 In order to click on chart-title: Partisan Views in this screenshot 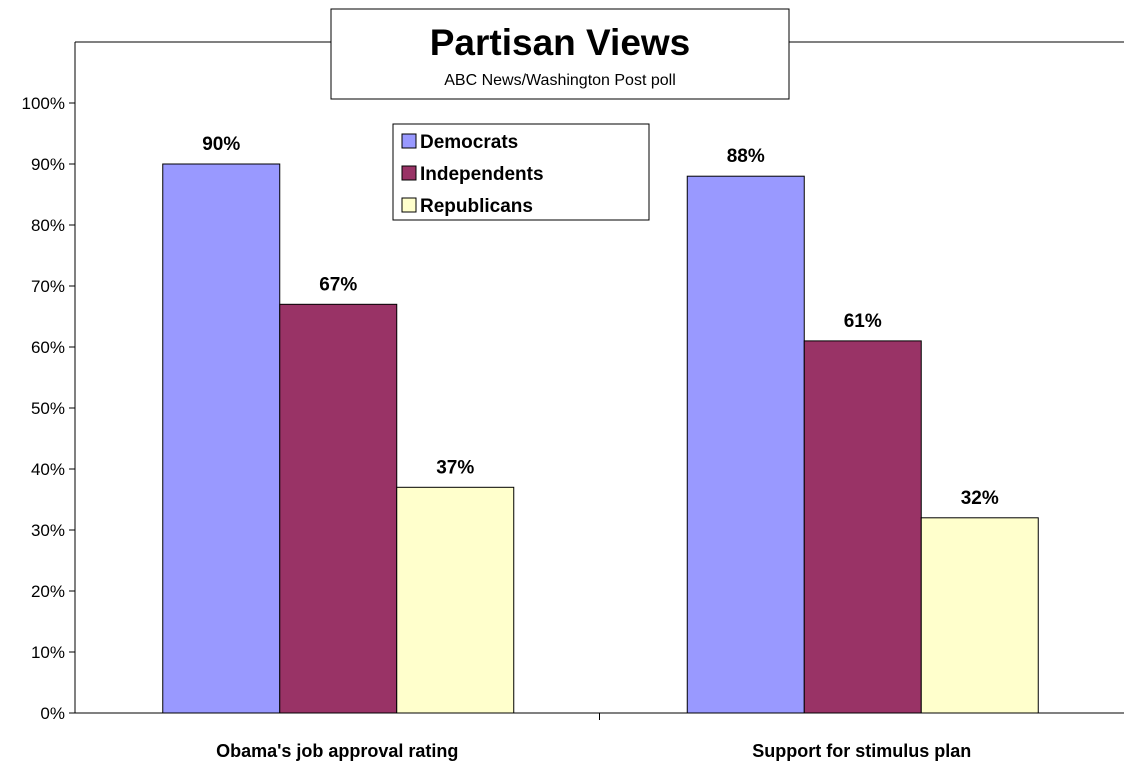, I will do `click(560, 42)`.